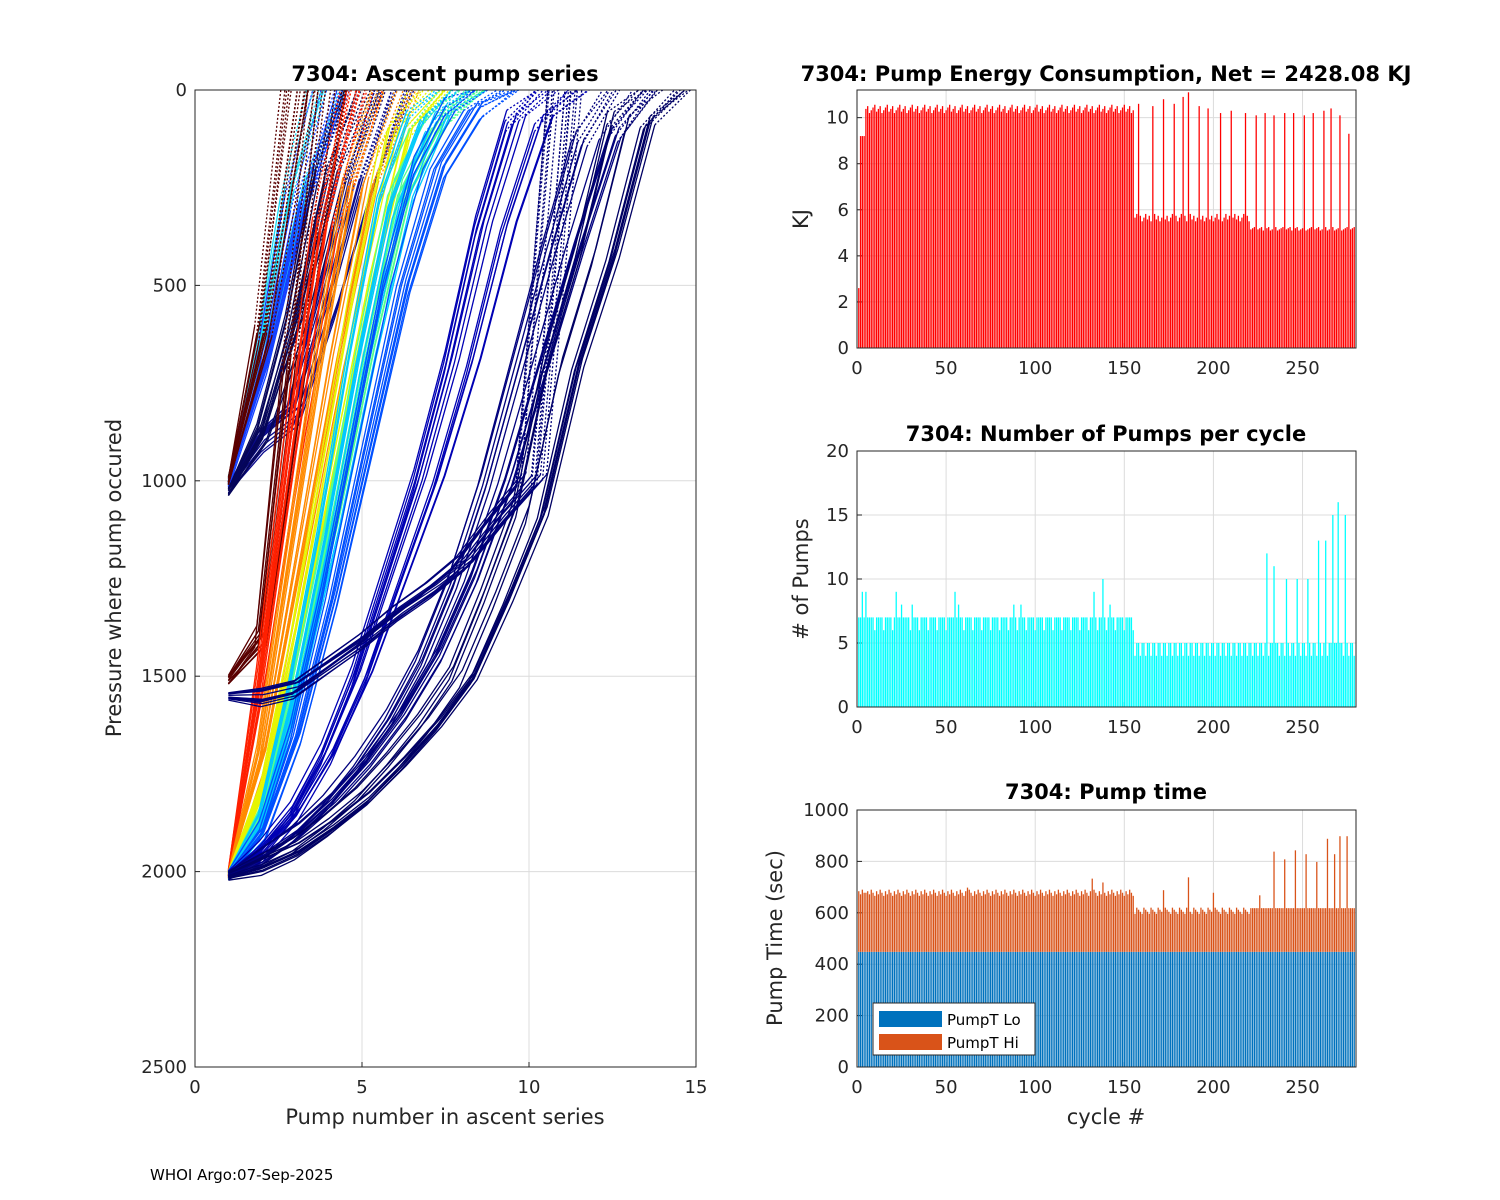 The image size is (1500, 1200). What do you see at coordinates (1061, 949) in the screenshot?
I see `pumptime-tick-labels: 0 50 100 150 200 250 0 200 400 600 800 1000` at bounding box center [1061, 949].